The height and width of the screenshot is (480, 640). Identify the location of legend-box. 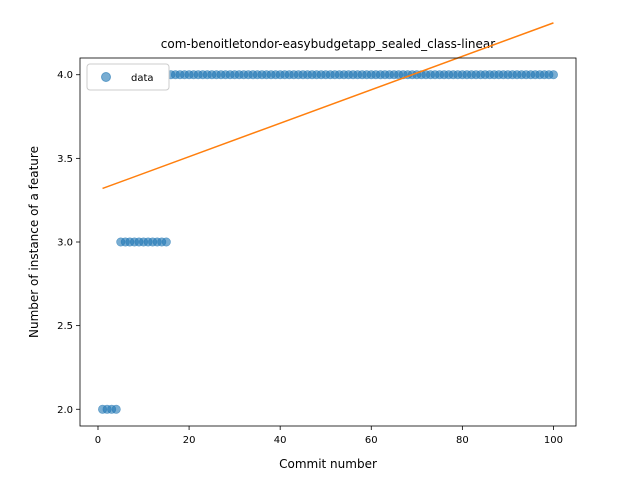
(128, 77).